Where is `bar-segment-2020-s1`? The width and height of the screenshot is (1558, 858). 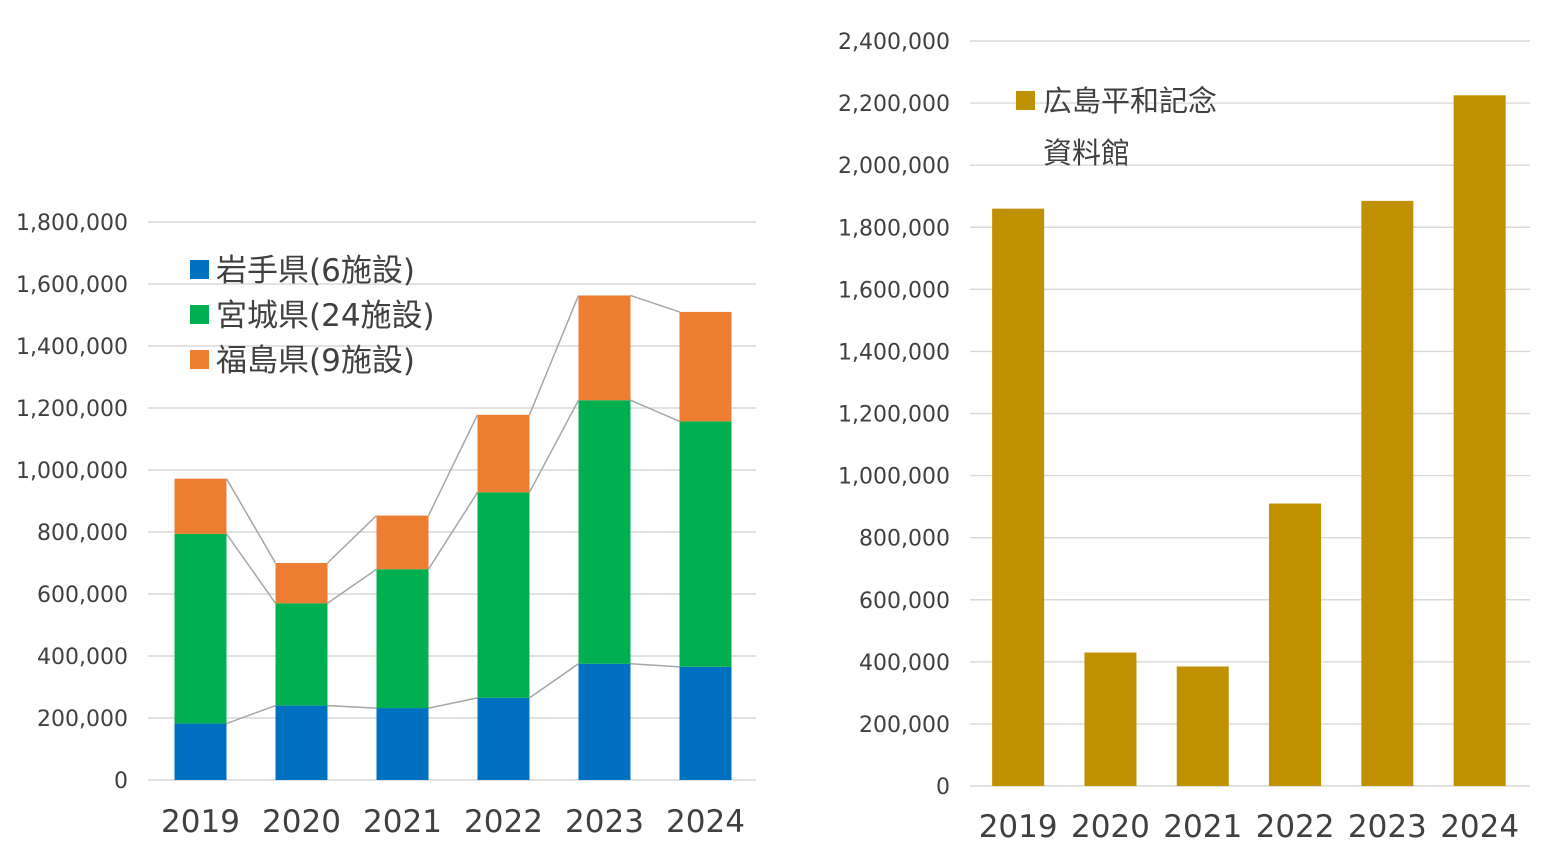 bar-segment-2020-s1 is located at coordinates (301, 742).